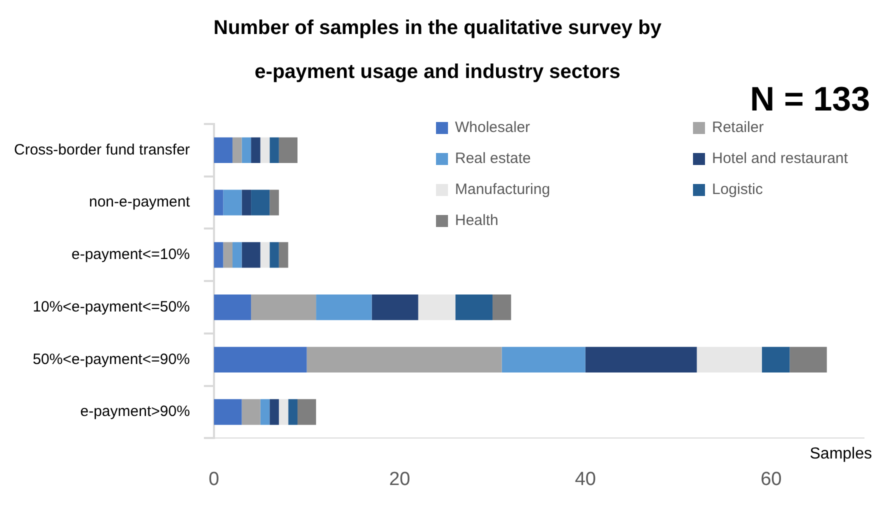 The height and width of the screenshot is (521, 875). I want to click on legend-label: Hotel and restaurant, so click(780, 159).